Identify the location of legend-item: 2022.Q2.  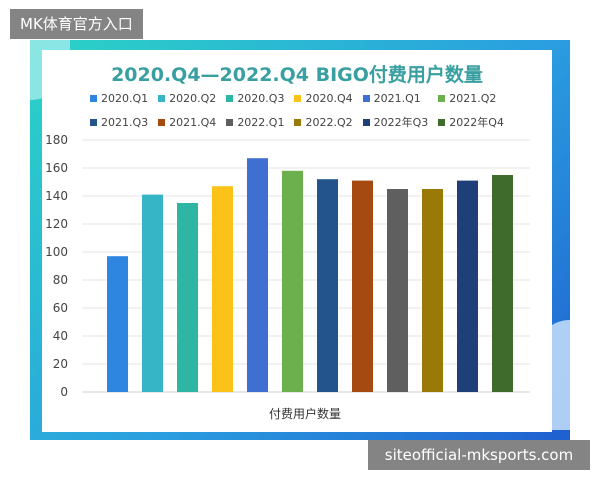
(323, 122).